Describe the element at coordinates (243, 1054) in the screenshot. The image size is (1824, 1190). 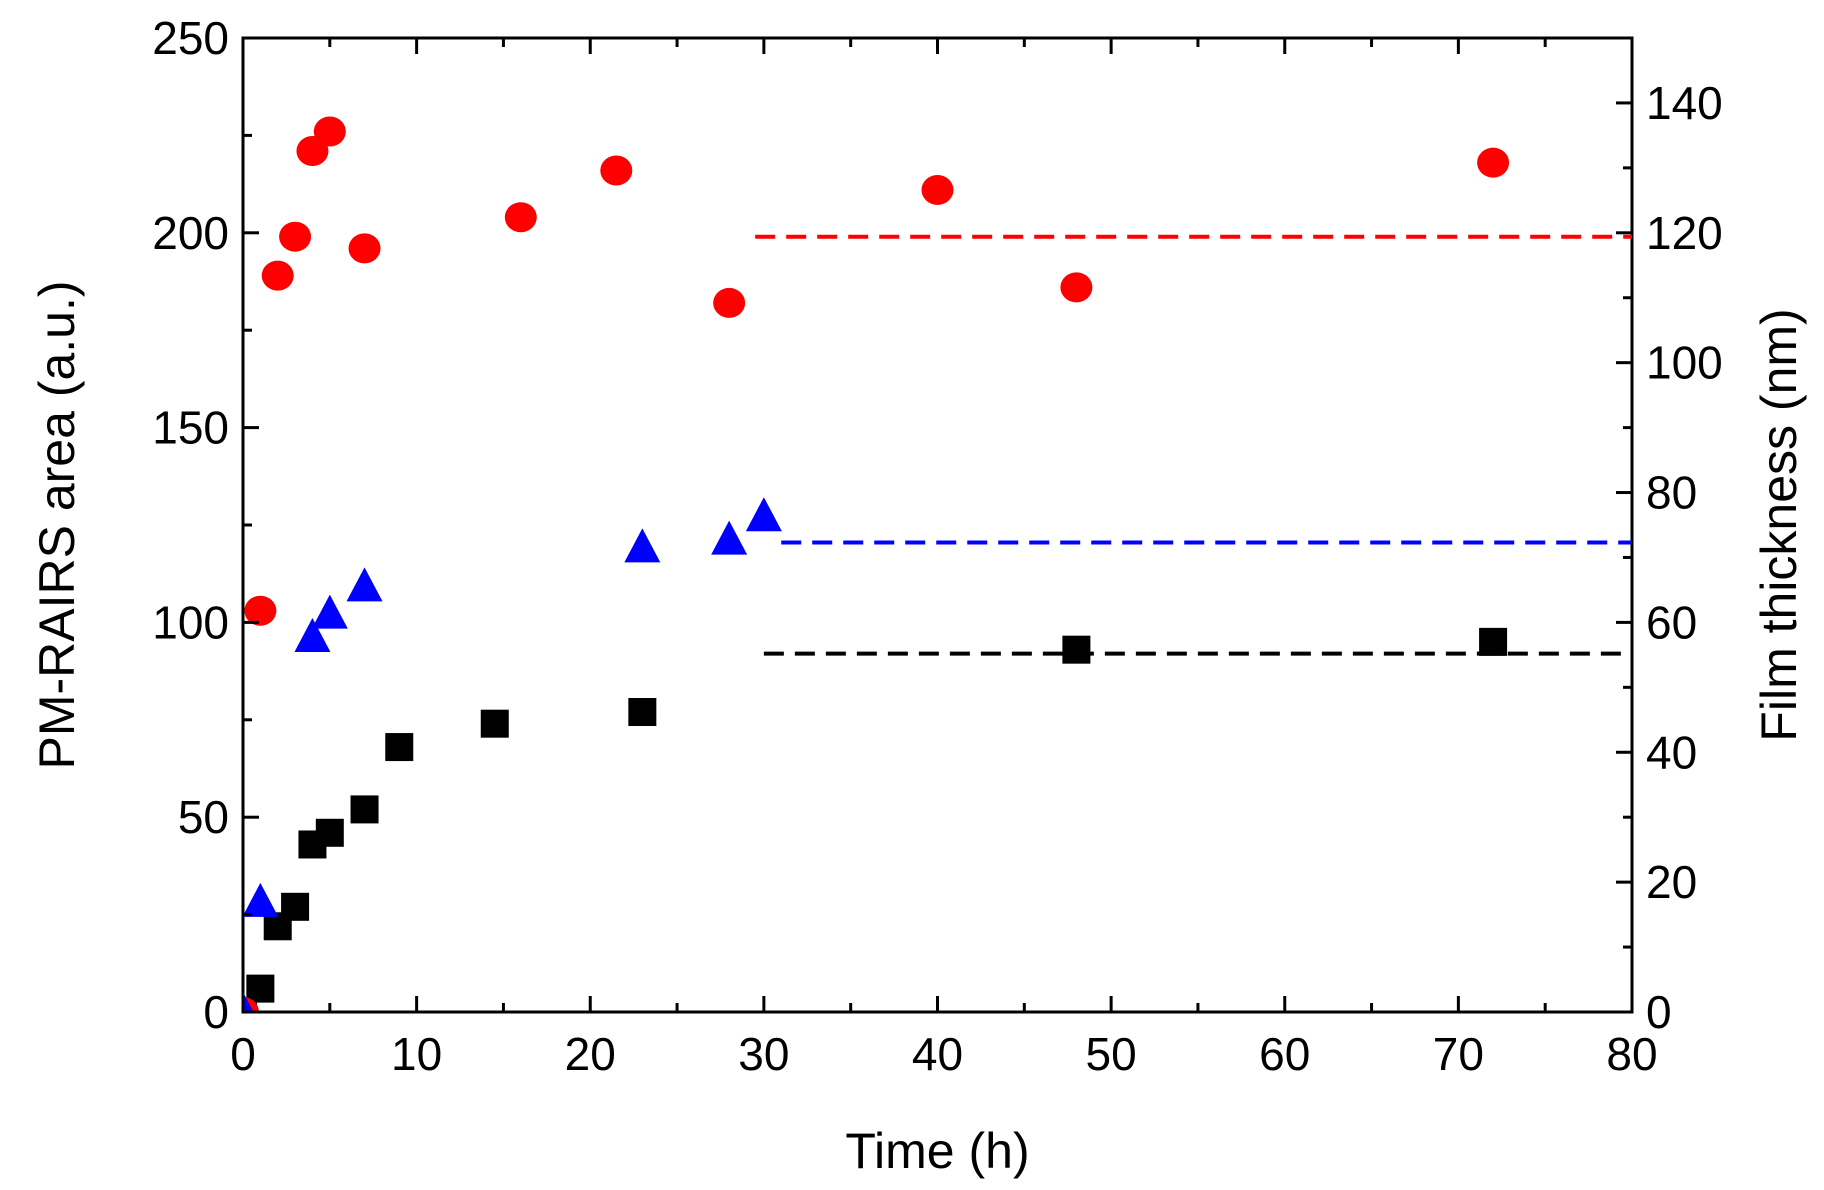
I see `x-tick-label: 0` at that location.